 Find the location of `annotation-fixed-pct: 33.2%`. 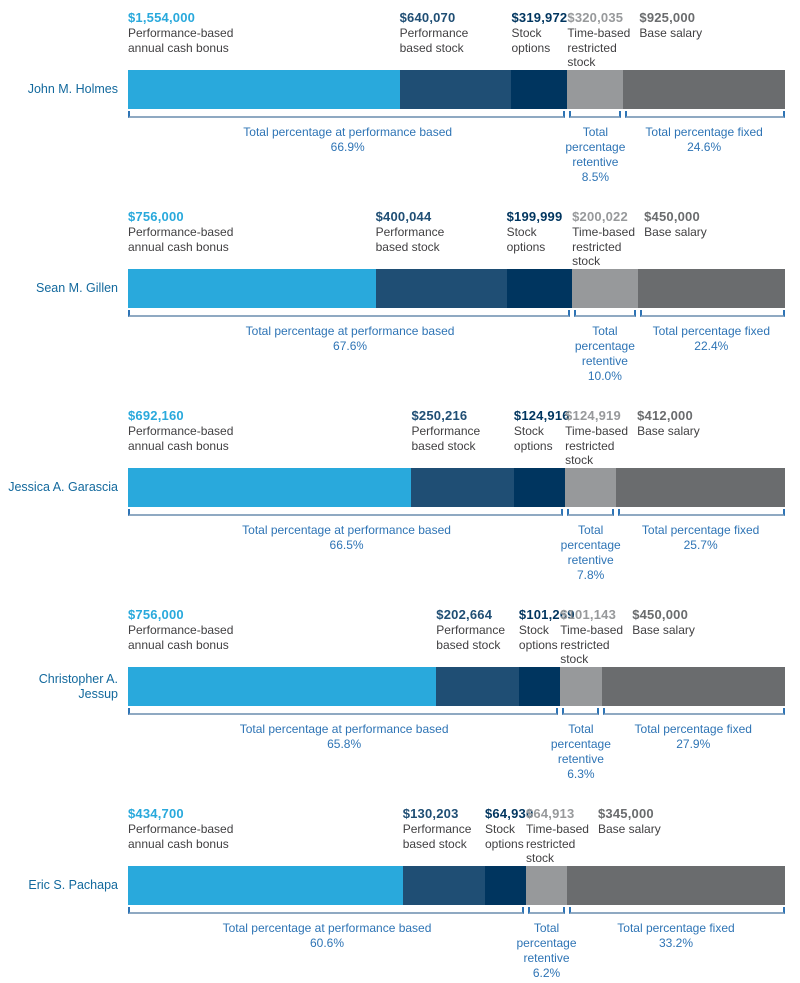

annotation-fixed-pct: 33.2% is located at coordinates (675, 943).